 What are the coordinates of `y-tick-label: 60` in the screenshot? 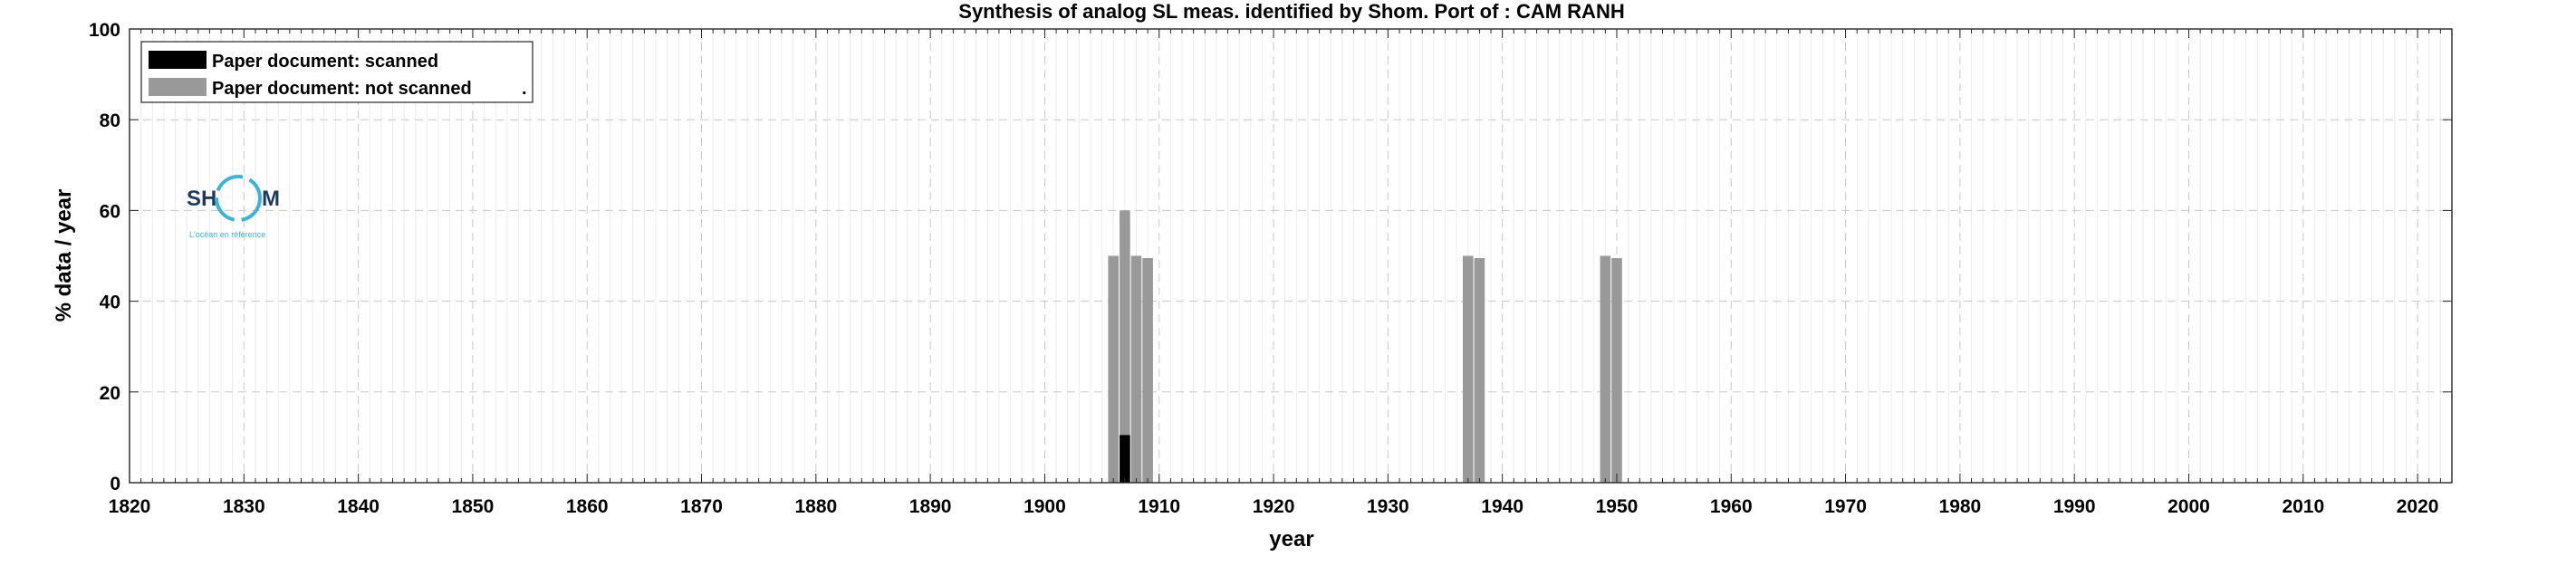 It's located at (110, 211).